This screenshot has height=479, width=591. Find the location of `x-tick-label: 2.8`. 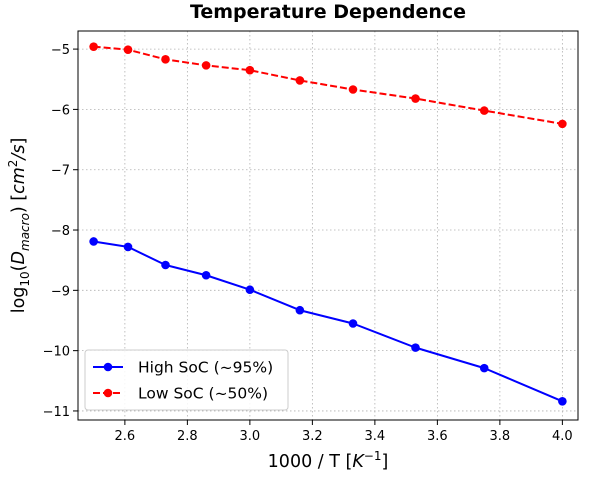

x-tick-label: 2.8 is located at coordinates (187, 436).